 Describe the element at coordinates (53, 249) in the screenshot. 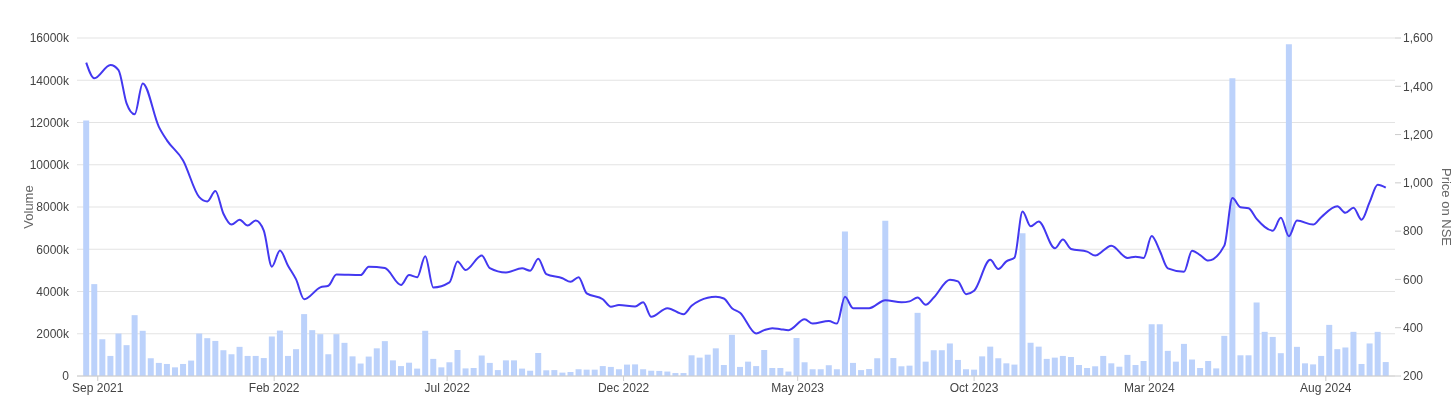

I see `y-tick-label: 6000k` at that location.